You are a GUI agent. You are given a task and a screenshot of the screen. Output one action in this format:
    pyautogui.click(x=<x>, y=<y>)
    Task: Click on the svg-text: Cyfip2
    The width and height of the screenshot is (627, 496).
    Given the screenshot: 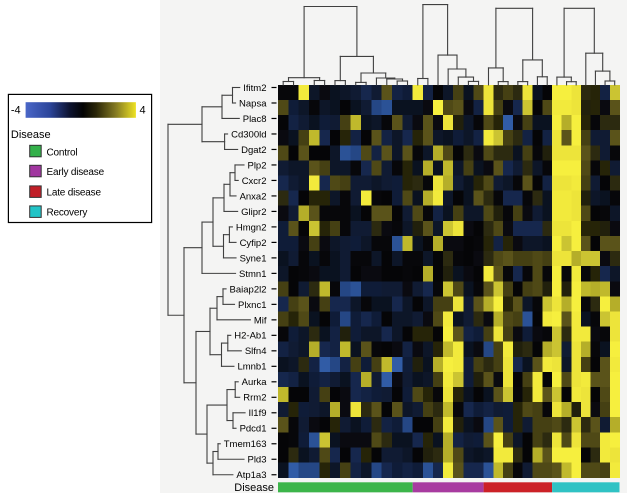 What is the action you would take?
    pyautogui.click(x=253, y=243)
    